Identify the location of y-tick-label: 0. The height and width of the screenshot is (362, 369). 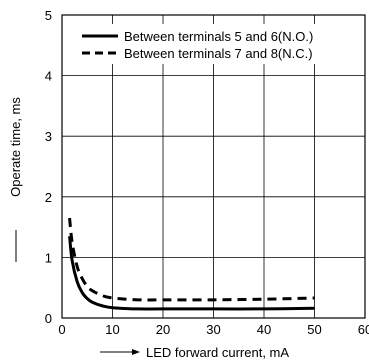
(48, 318).